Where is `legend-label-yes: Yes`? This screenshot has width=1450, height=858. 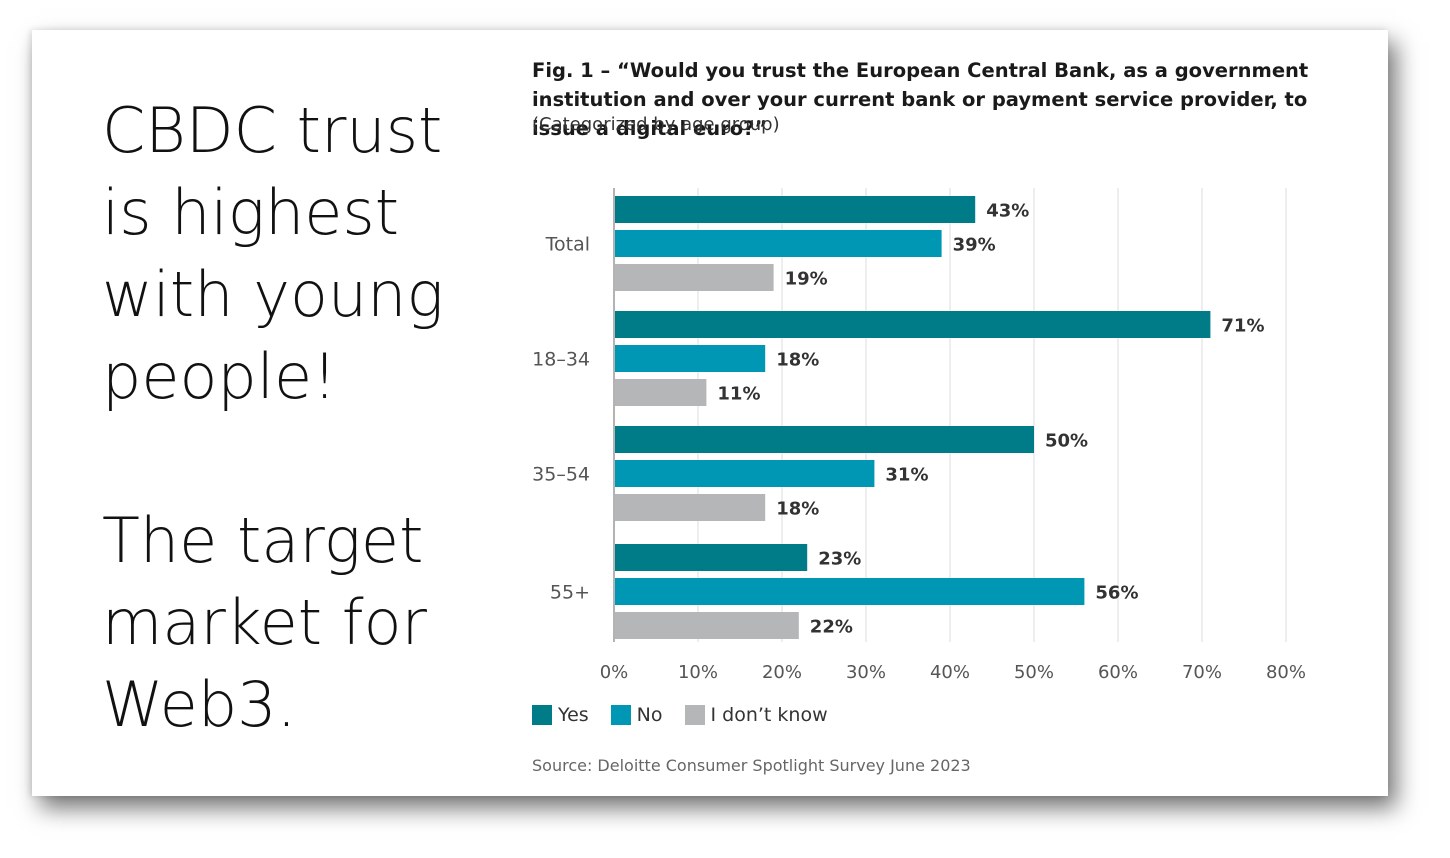
legend-label-yes: Yes is located at coordinates (573, 715).